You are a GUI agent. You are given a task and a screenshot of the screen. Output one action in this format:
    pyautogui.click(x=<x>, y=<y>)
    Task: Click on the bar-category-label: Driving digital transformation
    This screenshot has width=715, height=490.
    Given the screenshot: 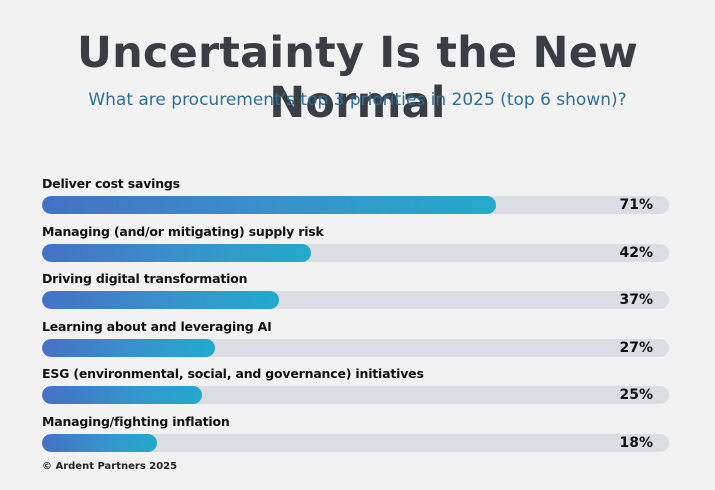 What is the action you would take?
    pyautogui.click(x=145, y=278)
    